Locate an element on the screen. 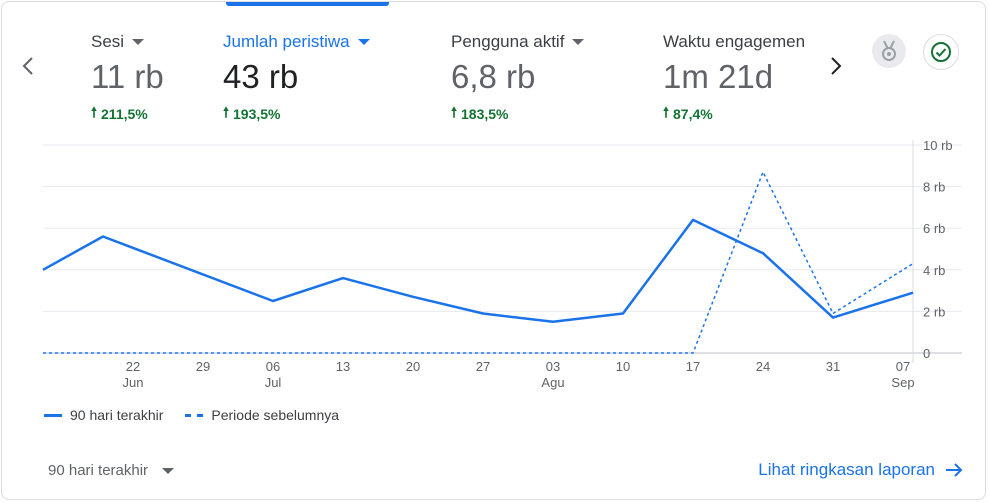 Image resolution: width=989 pixels, height=503 pixels. x-tick-label: 29 is located at coordinates (203, 366).